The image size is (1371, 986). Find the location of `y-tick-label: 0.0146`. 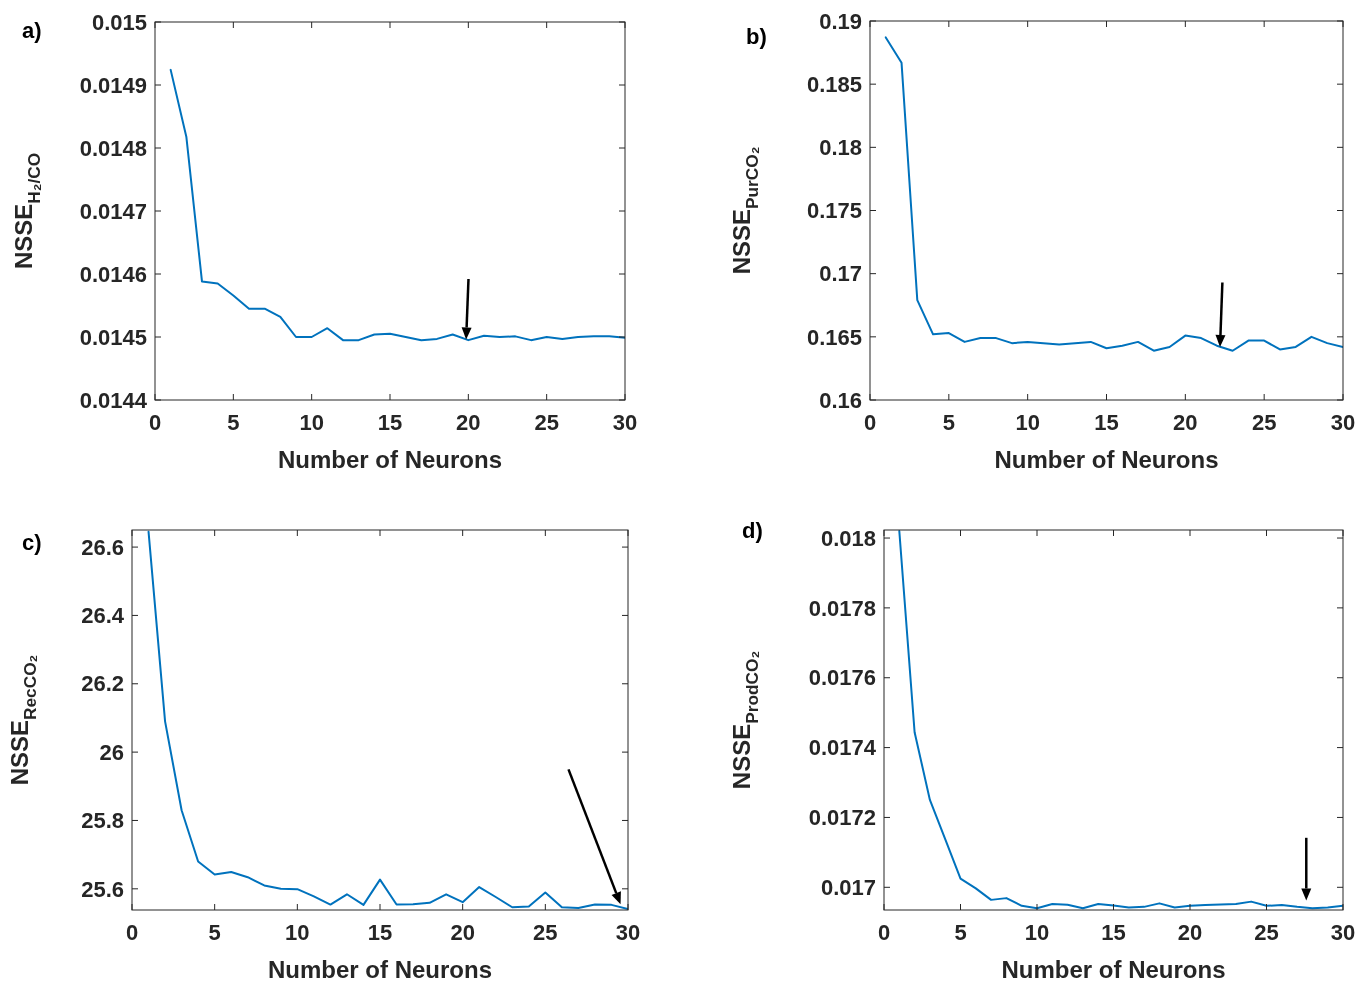

y-tick-label: 0.0146 is located at coordinates (113, 274).